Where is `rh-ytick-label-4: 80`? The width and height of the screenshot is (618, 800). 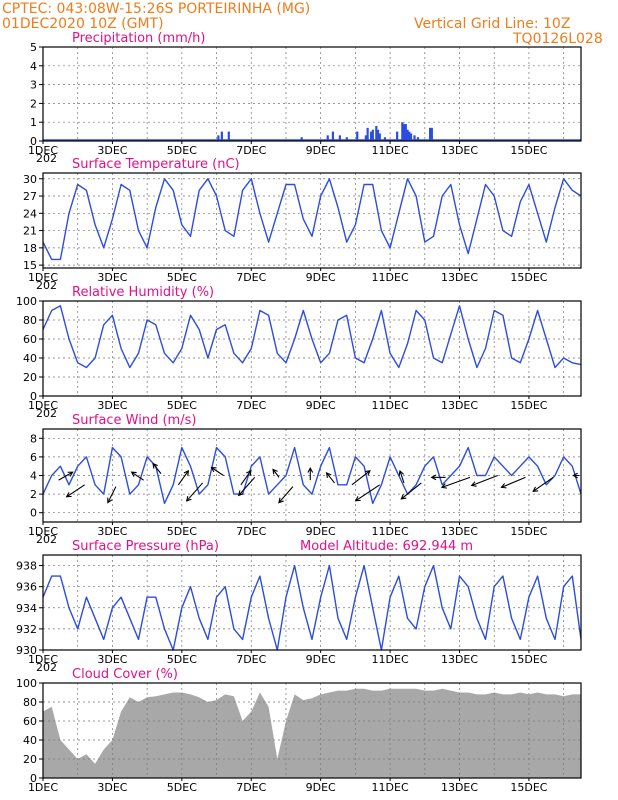
rh-ytick-label-4: 80 is located at coordinates (30, 320).